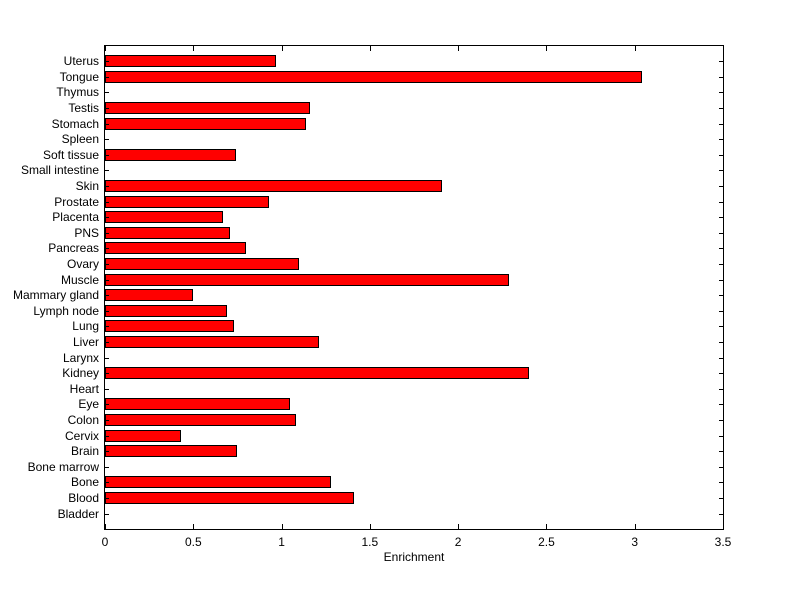 The image size is (800, 599). Describe the element at coordinates (200, 419) in the screenshot. I see `bar-colon` at that location.